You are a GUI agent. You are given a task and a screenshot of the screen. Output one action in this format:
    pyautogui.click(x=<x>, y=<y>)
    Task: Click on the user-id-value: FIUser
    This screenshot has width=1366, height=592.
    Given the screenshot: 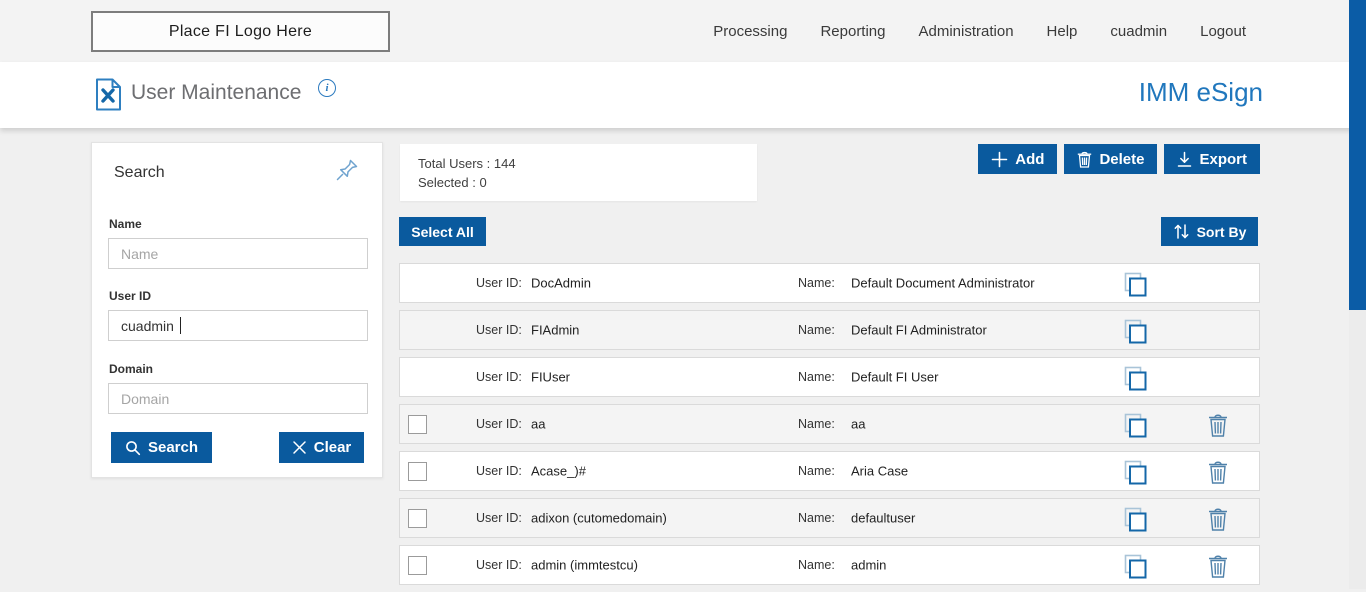 What is the action you would take?
    pyautogui.click(x=550, y=377)
    